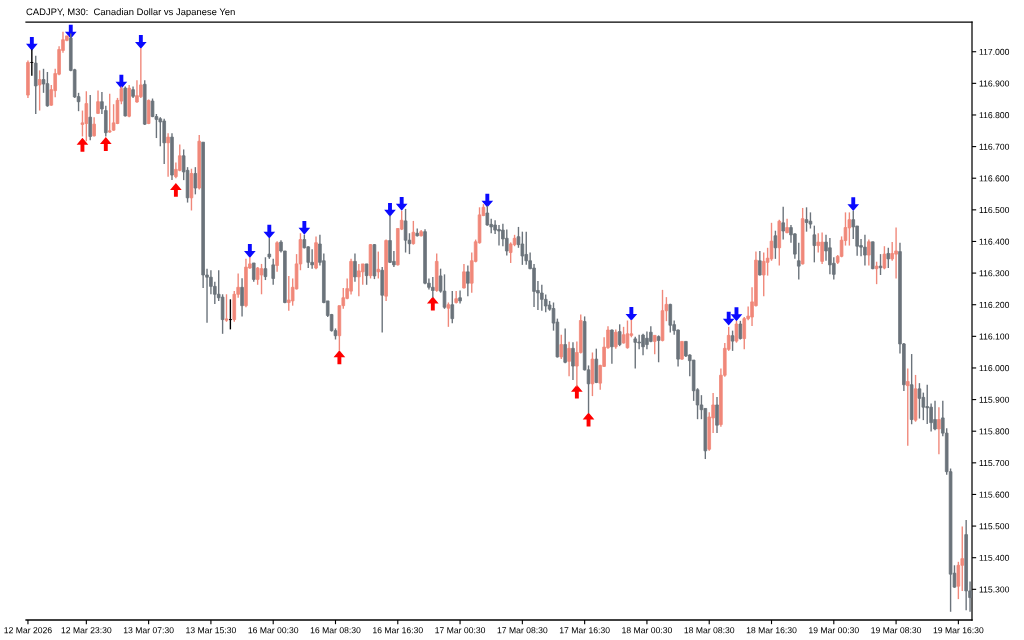  Describe the element at coordinates (994, 368) in the screenshot. I see `y-tick-label: 116.000` at that location.